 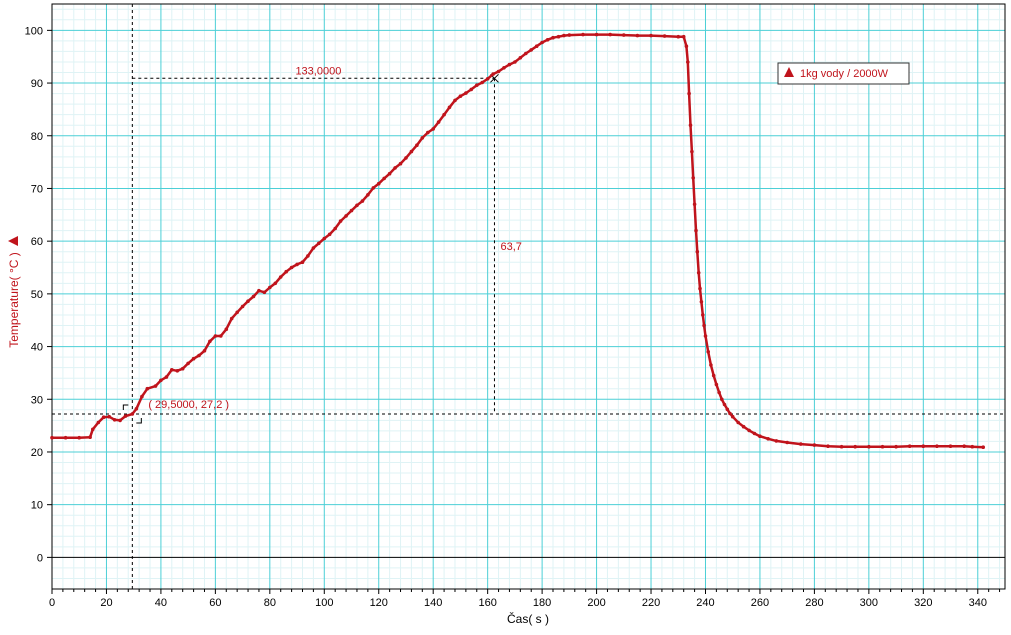 I want to click on x-tick-label: 20, so click(x=106, y=603).